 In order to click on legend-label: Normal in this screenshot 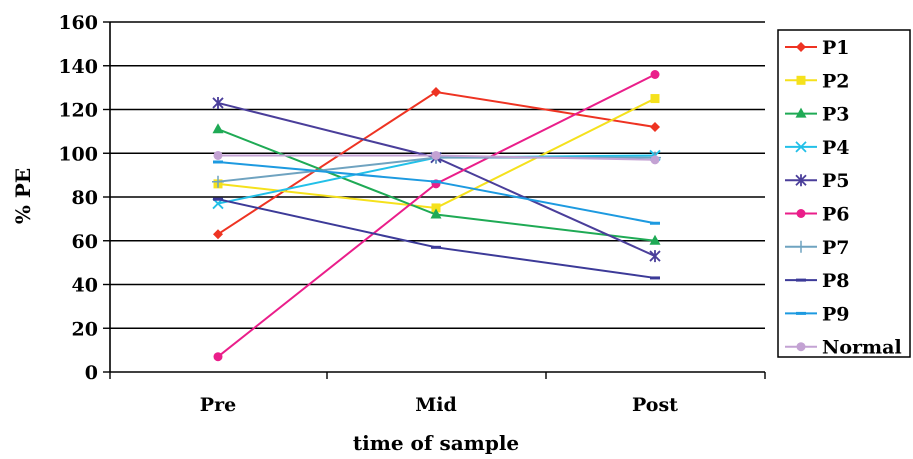, I will do `click(862, 348)`.